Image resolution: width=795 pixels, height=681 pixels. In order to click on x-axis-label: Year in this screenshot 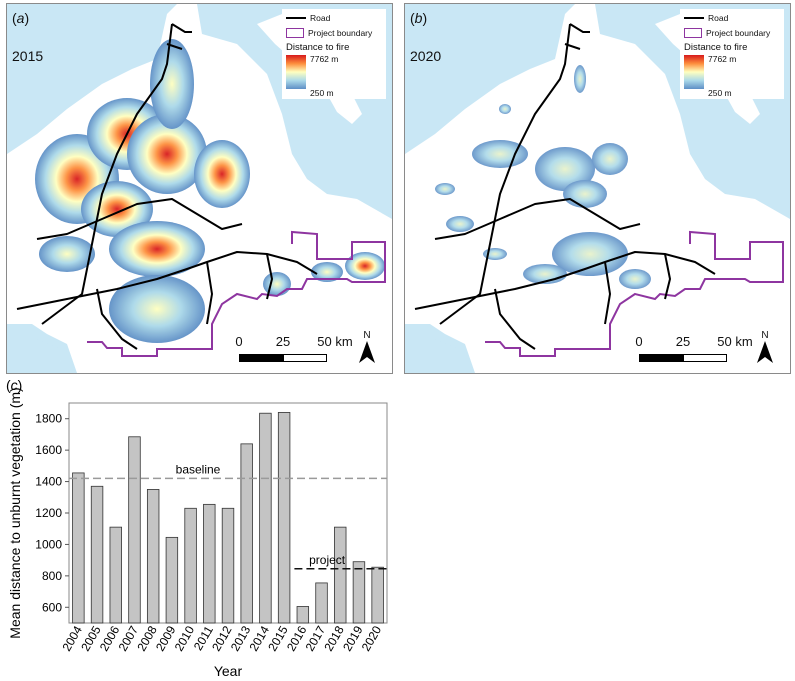, I will do `click(228, 671)`.